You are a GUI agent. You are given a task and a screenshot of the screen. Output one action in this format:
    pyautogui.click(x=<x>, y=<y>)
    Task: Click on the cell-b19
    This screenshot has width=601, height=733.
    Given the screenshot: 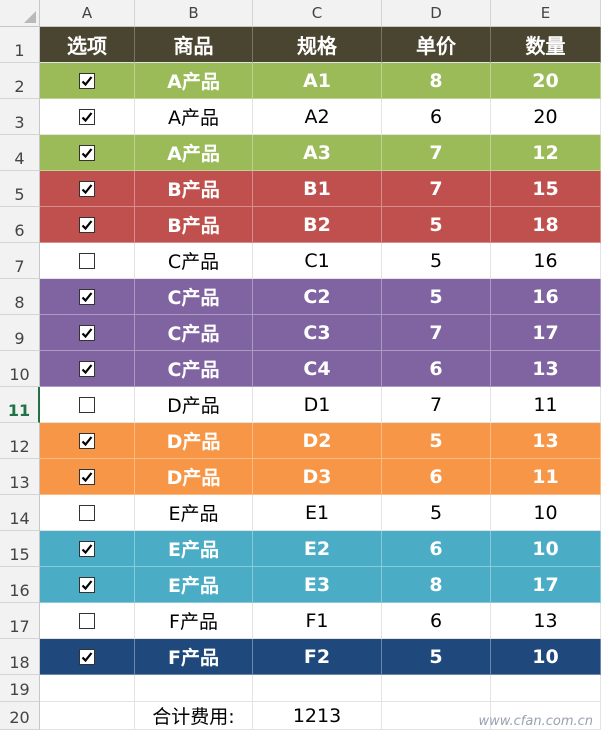 What is the action you would take?
    pyautogui.click(x=194, y=688)
    